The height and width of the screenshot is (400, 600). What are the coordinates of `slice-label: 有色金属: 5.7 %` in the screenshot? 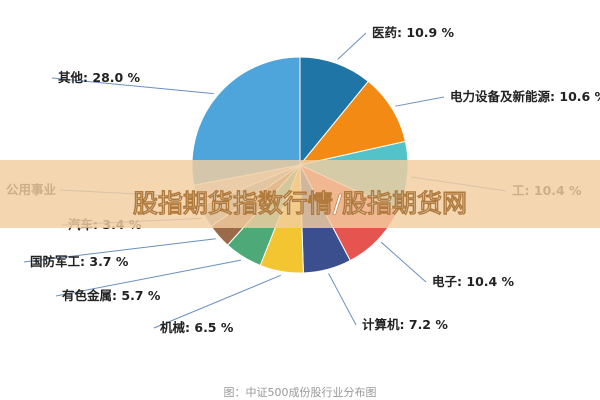 It's located at (111, 295).